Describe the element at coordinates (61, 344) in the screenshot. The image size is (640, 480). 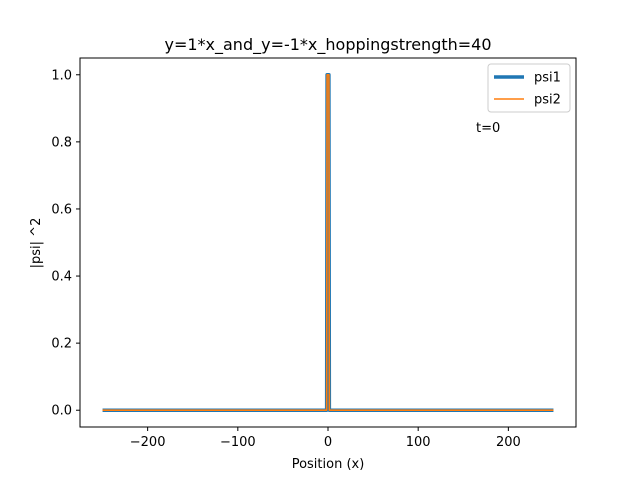
I see `y-tick-label: 0.2` at that location.